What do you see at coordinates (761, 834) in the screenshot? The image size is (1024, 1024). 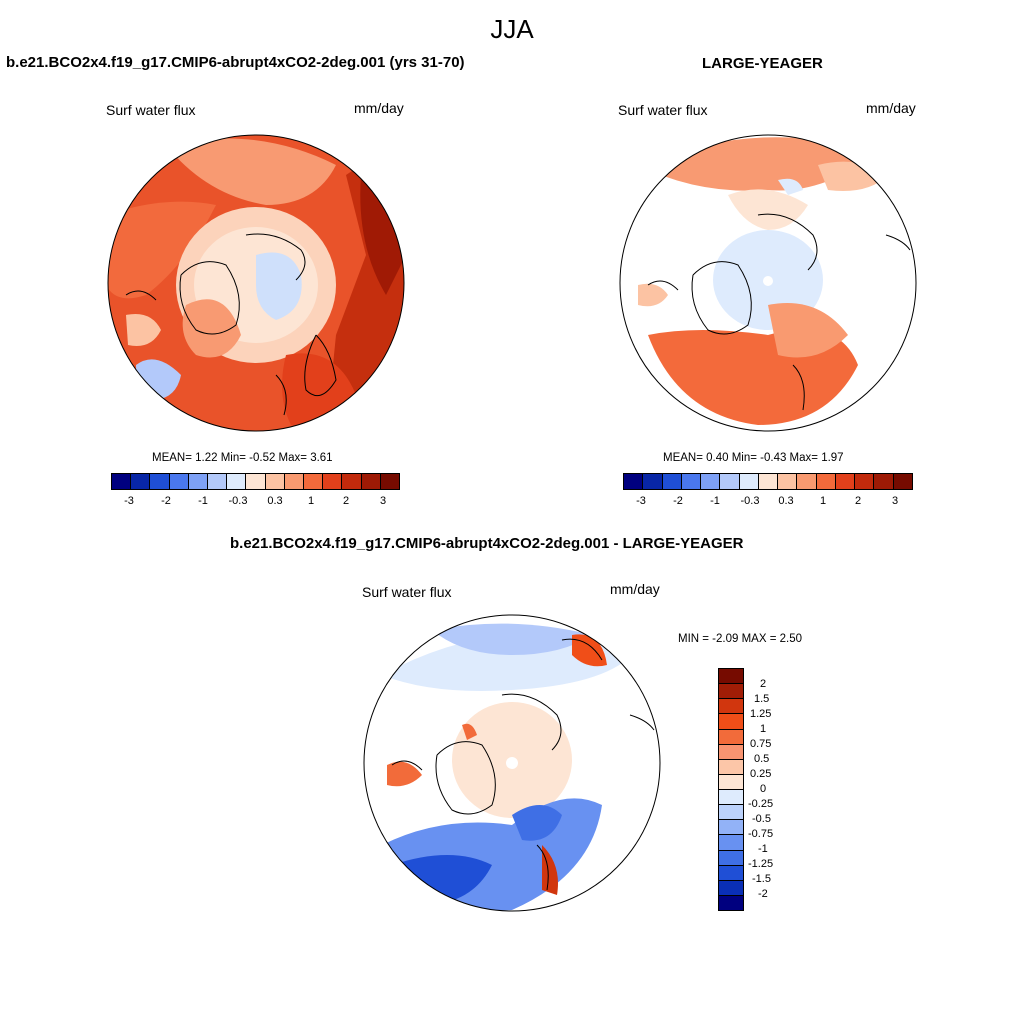 I see `diff-colorbar-tick: -0.75` at bounding box center [761, 834].